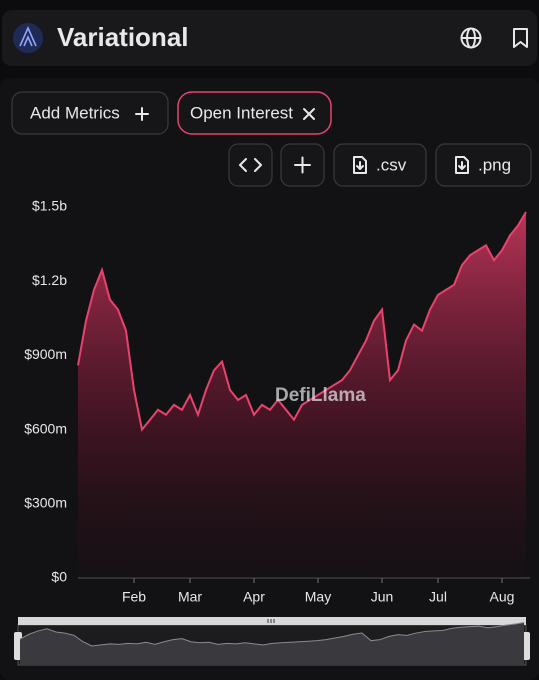 The height and width of the screenshot is (680, 539). What do you see at coordinates (438, 597) in the screenshot?
I see `x-tick-label: Jul` at bounding box center [438, 597].